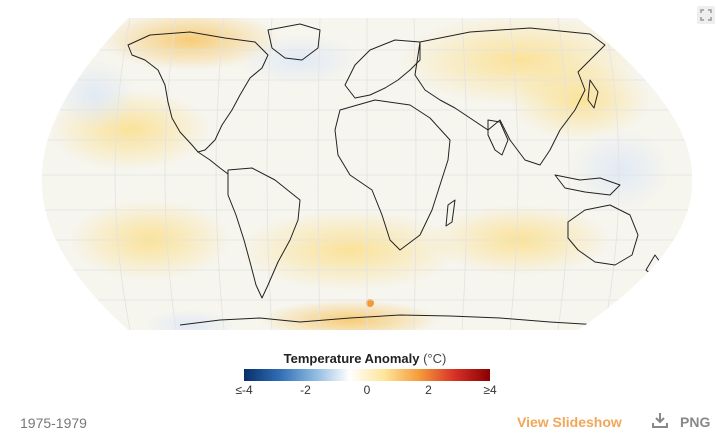 The height and width of the screenshot is (441, 717). I want to click on central-america, so click(213, 163).